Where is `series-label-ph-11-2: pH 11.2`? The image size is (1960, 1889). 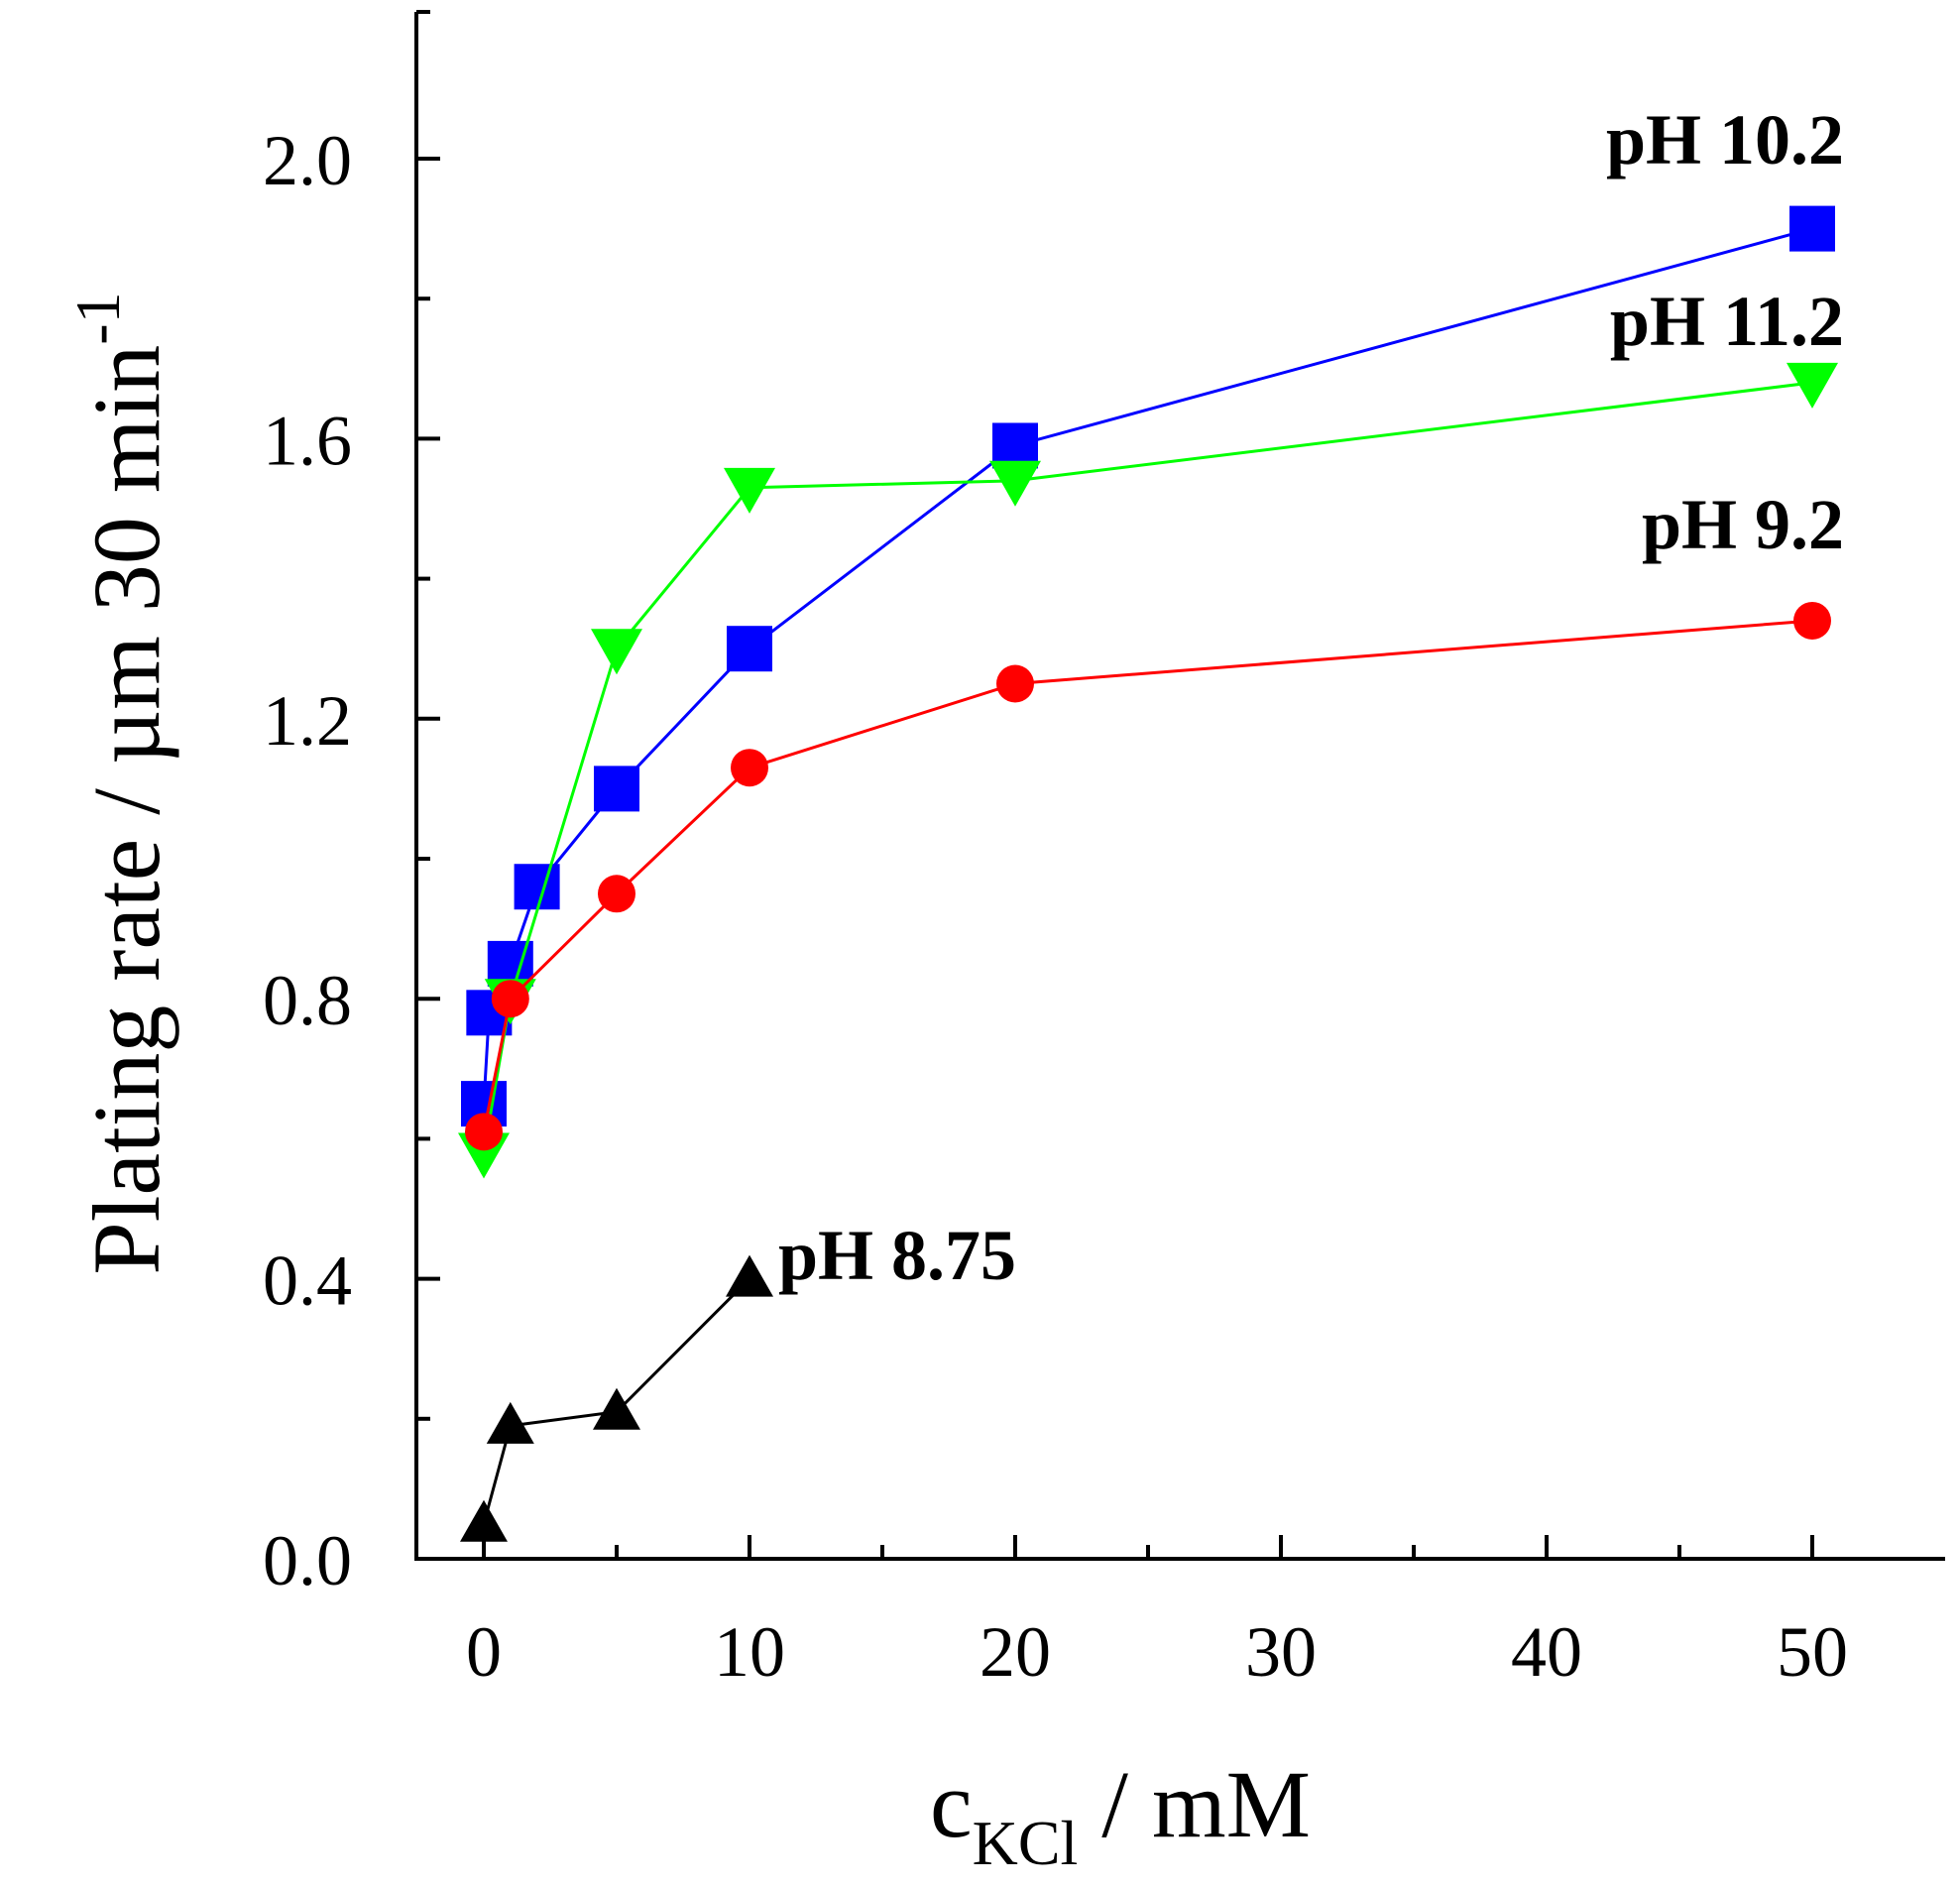
series-label-ph-11-2: pH 11.2 is located at coordinates (1727, 321).